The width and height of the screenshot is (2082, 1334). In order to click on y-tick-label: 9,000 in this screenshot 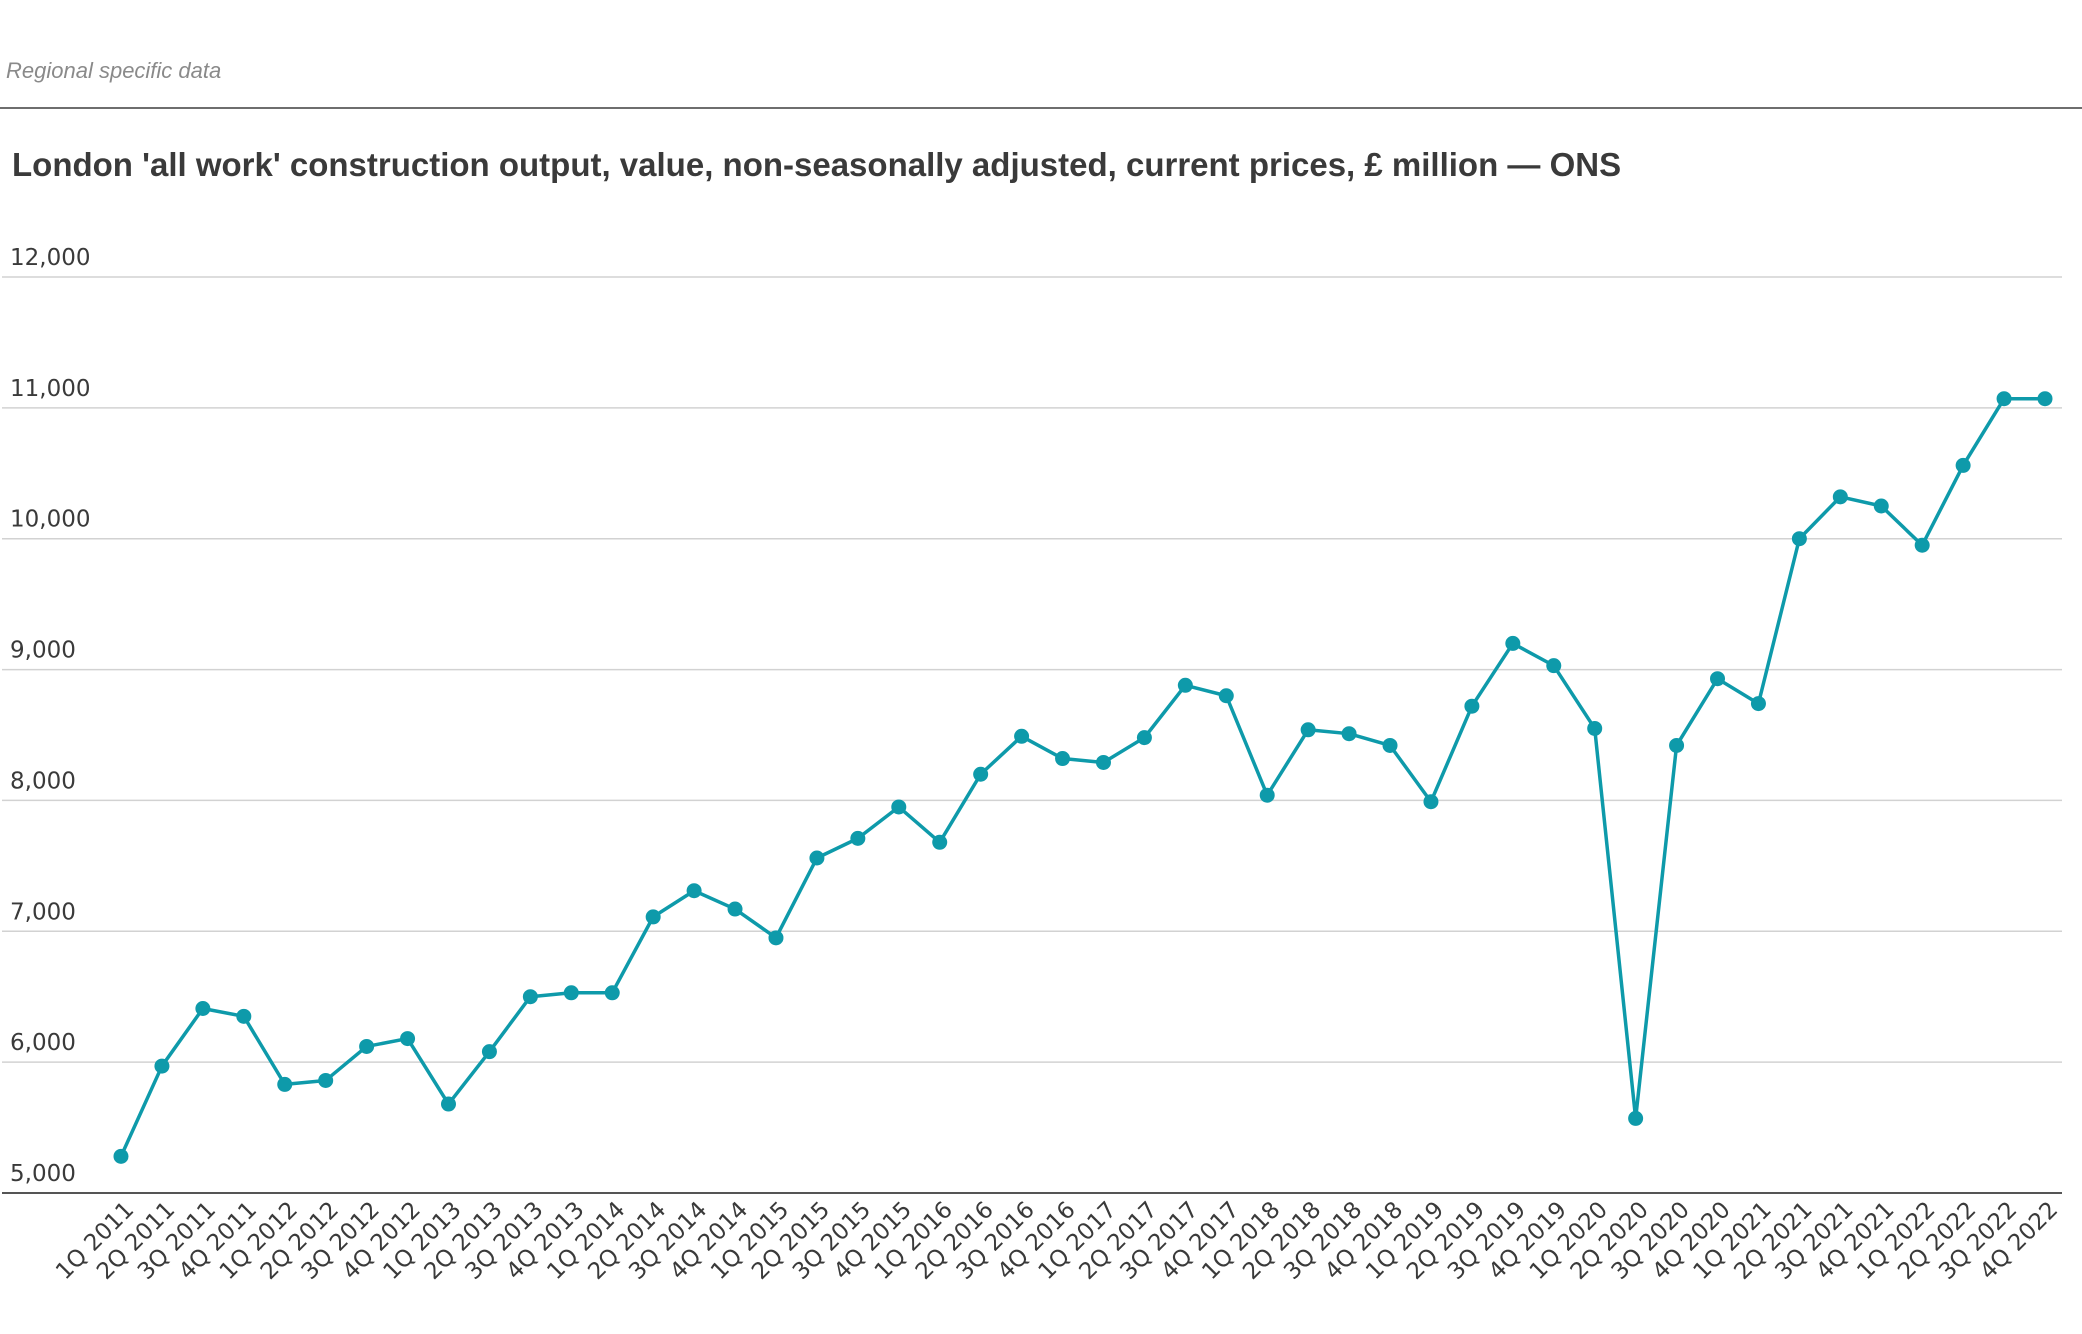, I will do `click(43, 651)`.